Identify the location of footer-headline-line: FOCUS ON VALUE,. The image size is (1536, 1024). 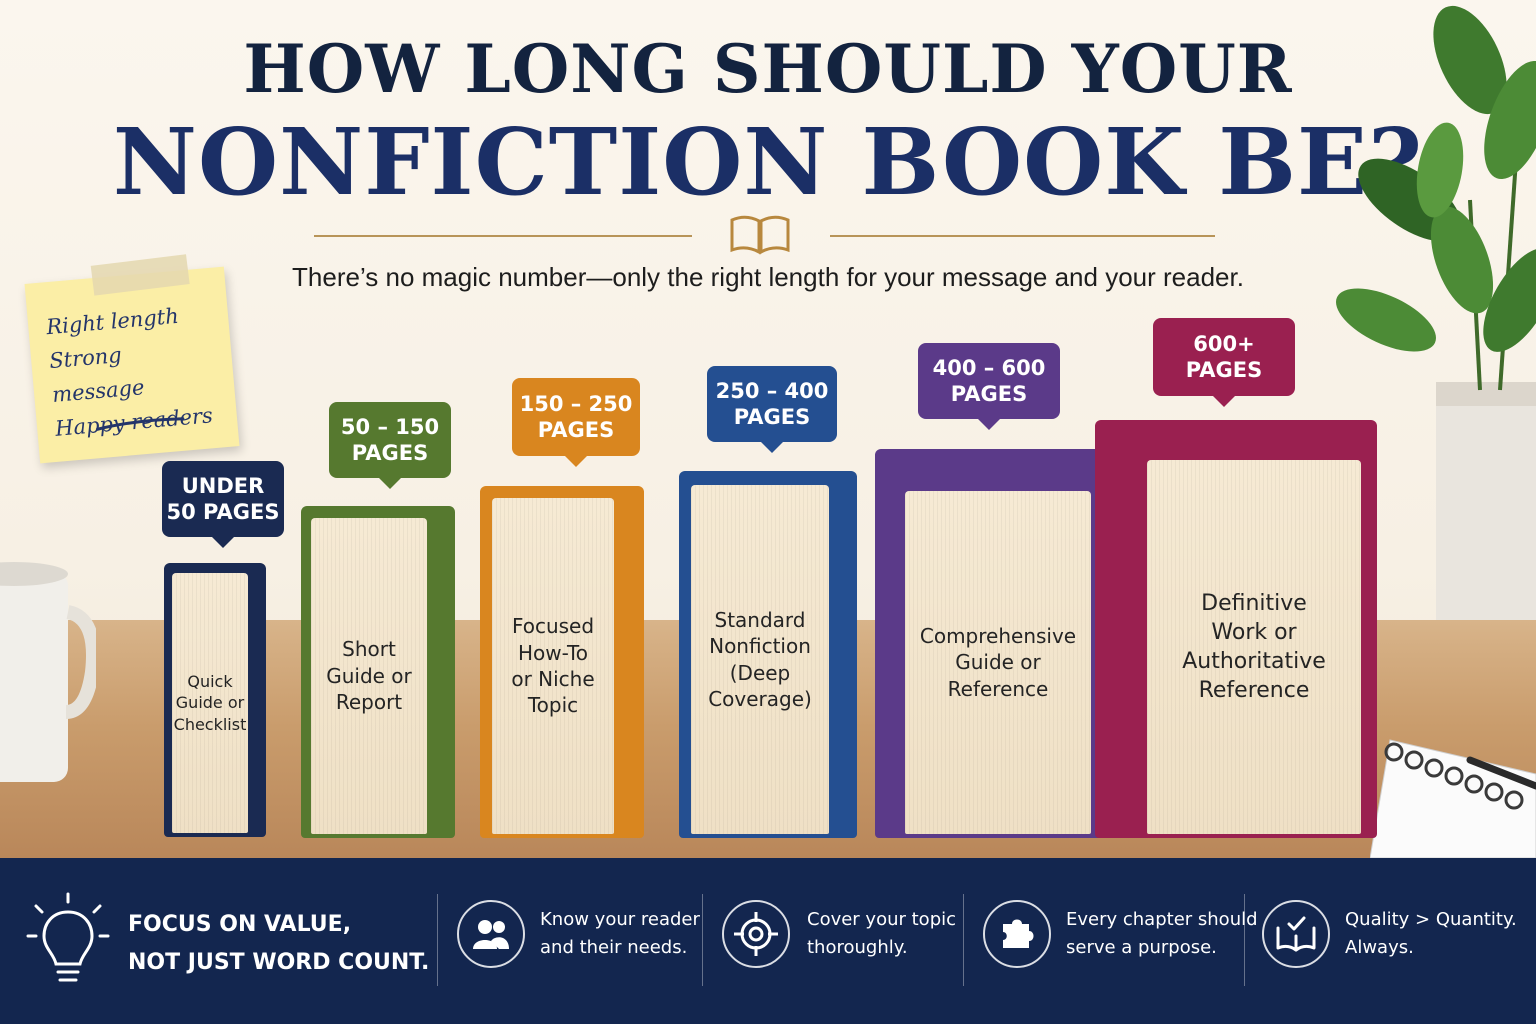
(240, 924).